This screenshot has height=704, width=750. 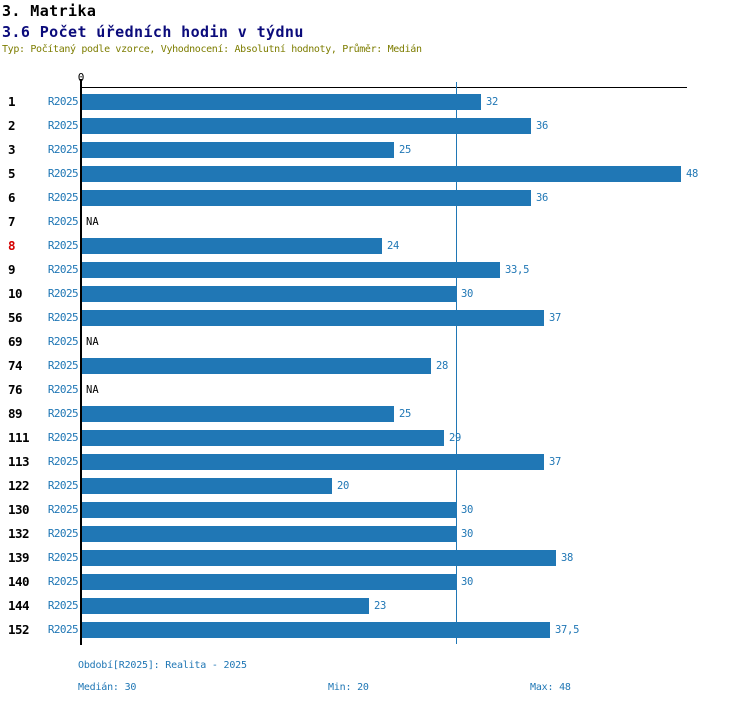 I want to click on x-axis-zero-tick, so click(x=81, y=83).